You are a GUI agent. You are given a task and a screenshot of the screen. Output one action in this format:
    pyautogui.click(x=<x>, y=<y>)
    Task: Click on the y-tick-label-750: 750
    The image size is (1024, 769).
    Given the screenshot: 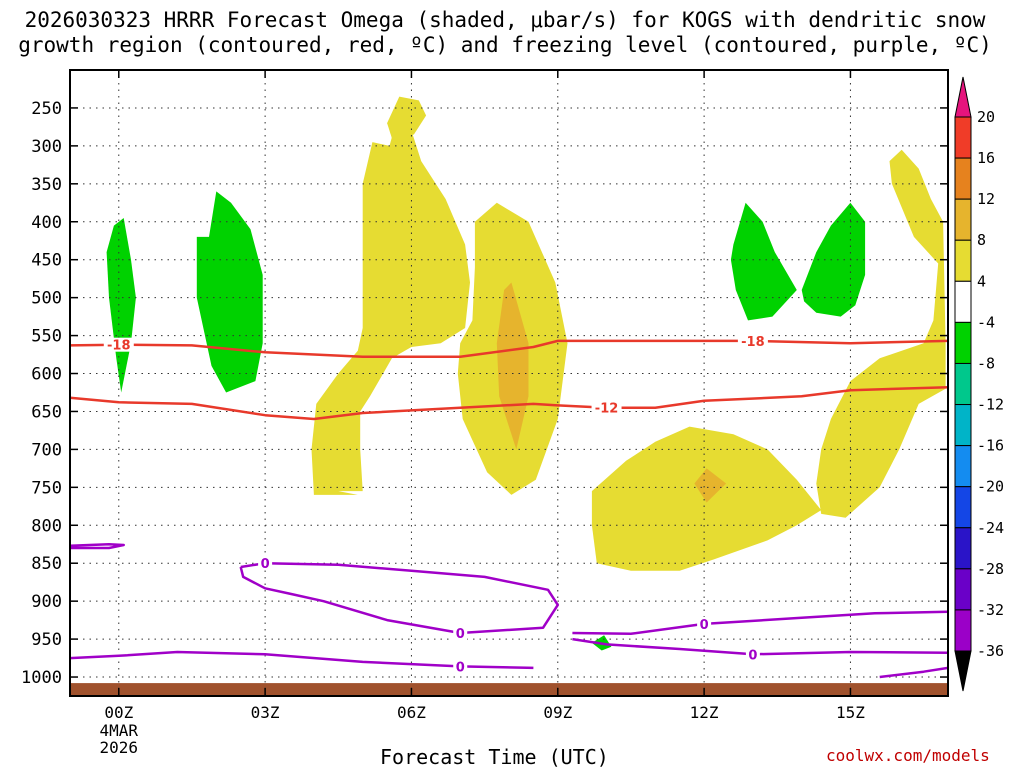 What is the action you would take?
    pyautogui.click(x=46, y=488)
    